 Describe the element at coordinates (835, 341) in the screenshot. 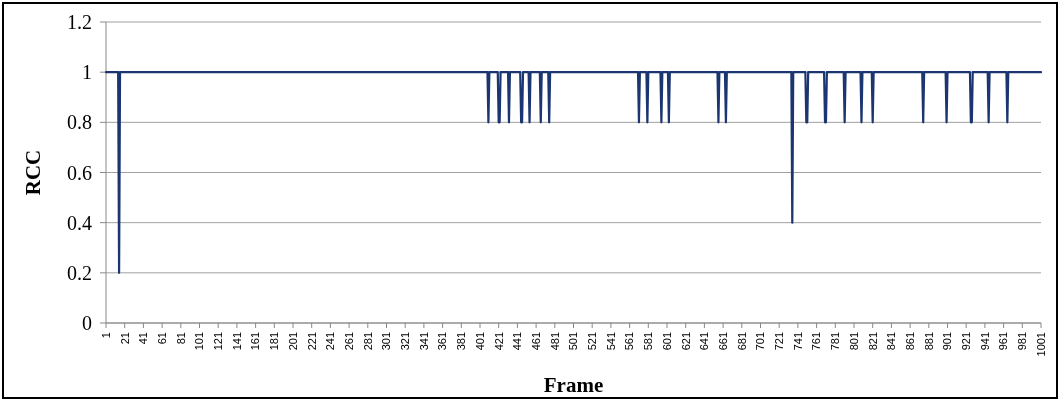

I see `x-tick-label: 781` at that location.